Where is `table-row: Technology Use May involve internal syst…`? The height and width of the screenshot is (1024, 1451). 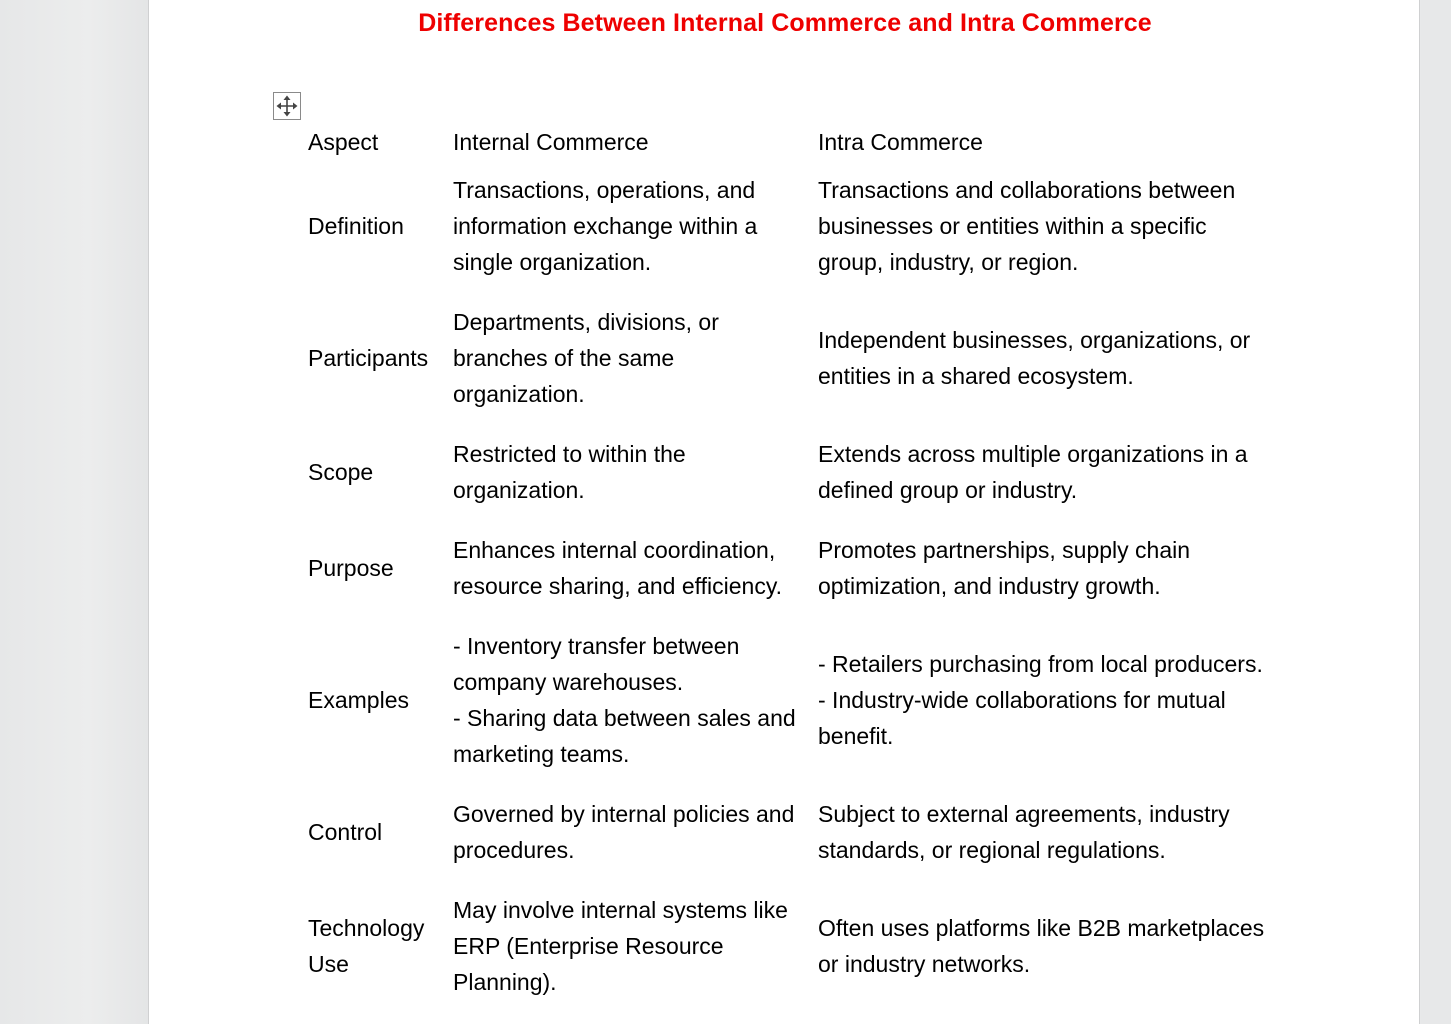
table-row: Technology Use May involve internal syst… is located at coordinates (787, 946).